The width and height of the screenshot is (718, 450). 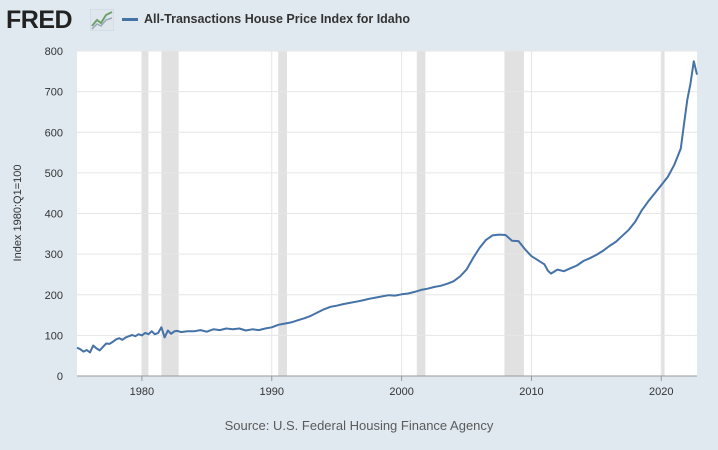 I want to click on x-tick-label: 1980, so click(x=142, y=392).